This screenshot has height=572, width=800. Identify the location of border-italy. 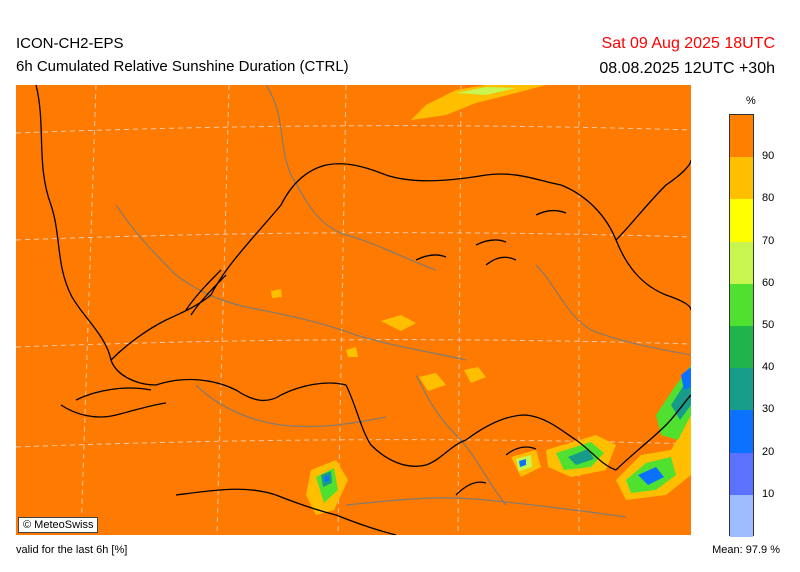
(286, 511).